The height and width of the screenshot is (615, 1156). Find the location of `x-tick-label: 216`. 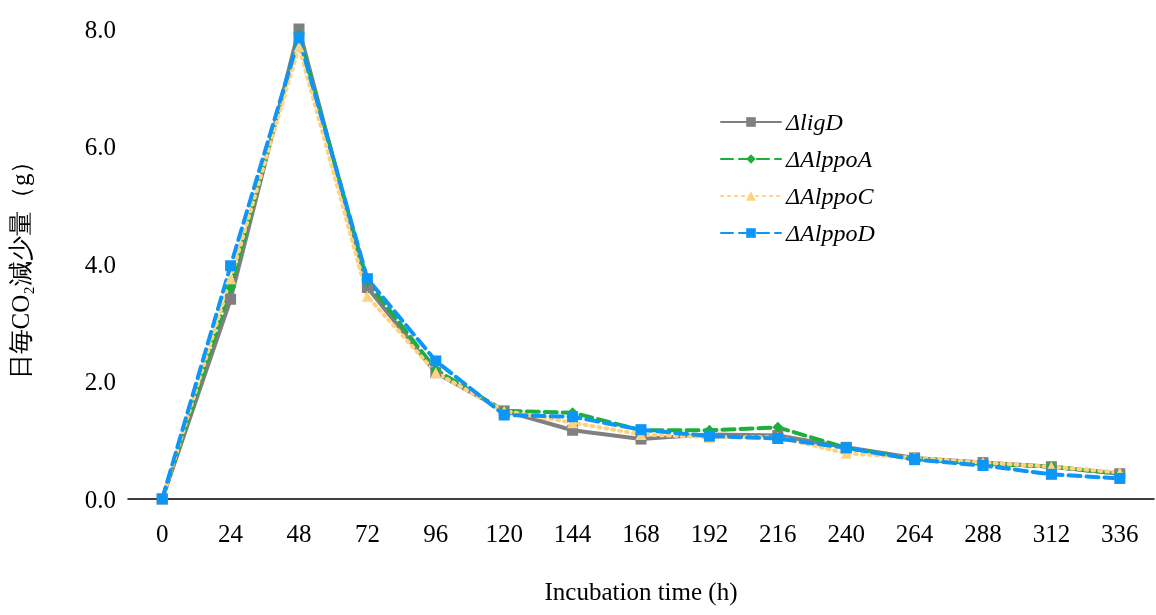

x-tick-label: 216 is located at coordinates (778, 533).